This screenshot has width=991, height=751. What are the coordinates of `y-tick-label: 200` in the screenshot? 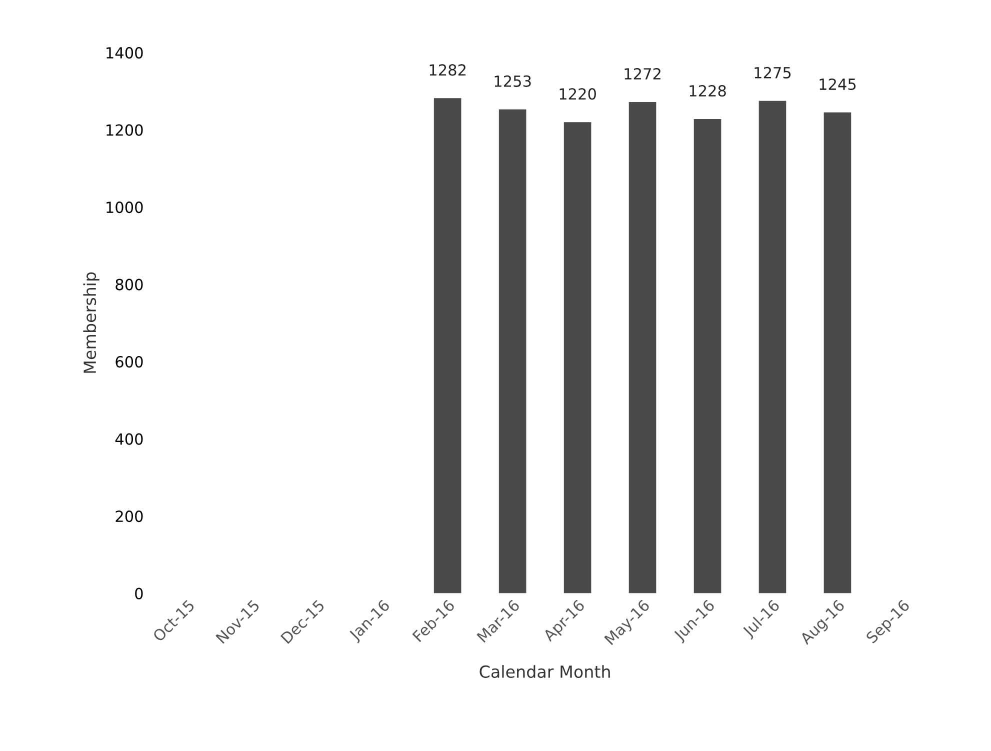 It's located at (129, 516).